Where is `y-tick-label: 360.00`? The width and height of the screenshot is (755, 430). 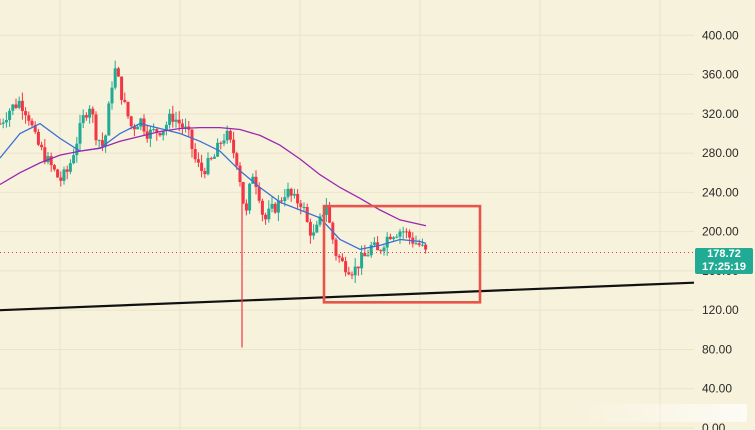 y-tick-label: 360.00 is located at coordinates (720, 75).